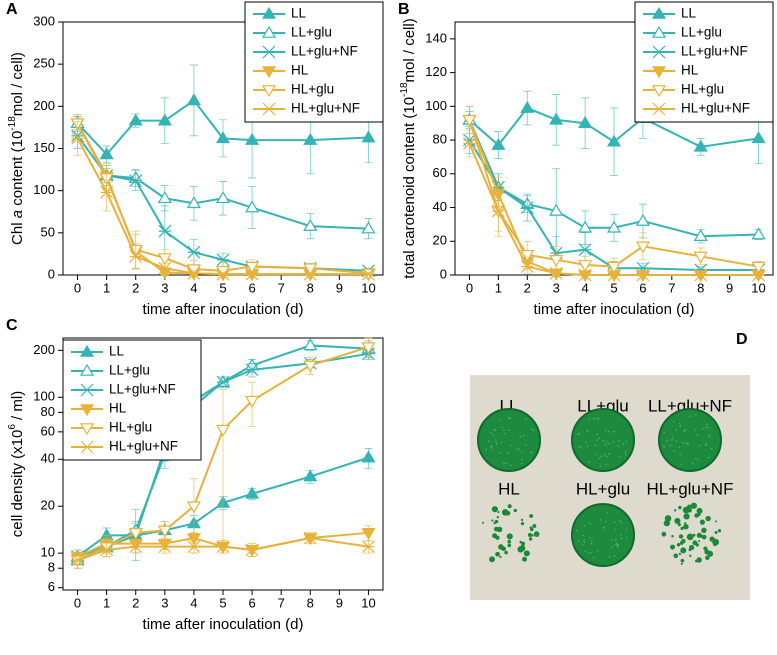  I want to click on x-tick-label: 6, so click(251, 287).